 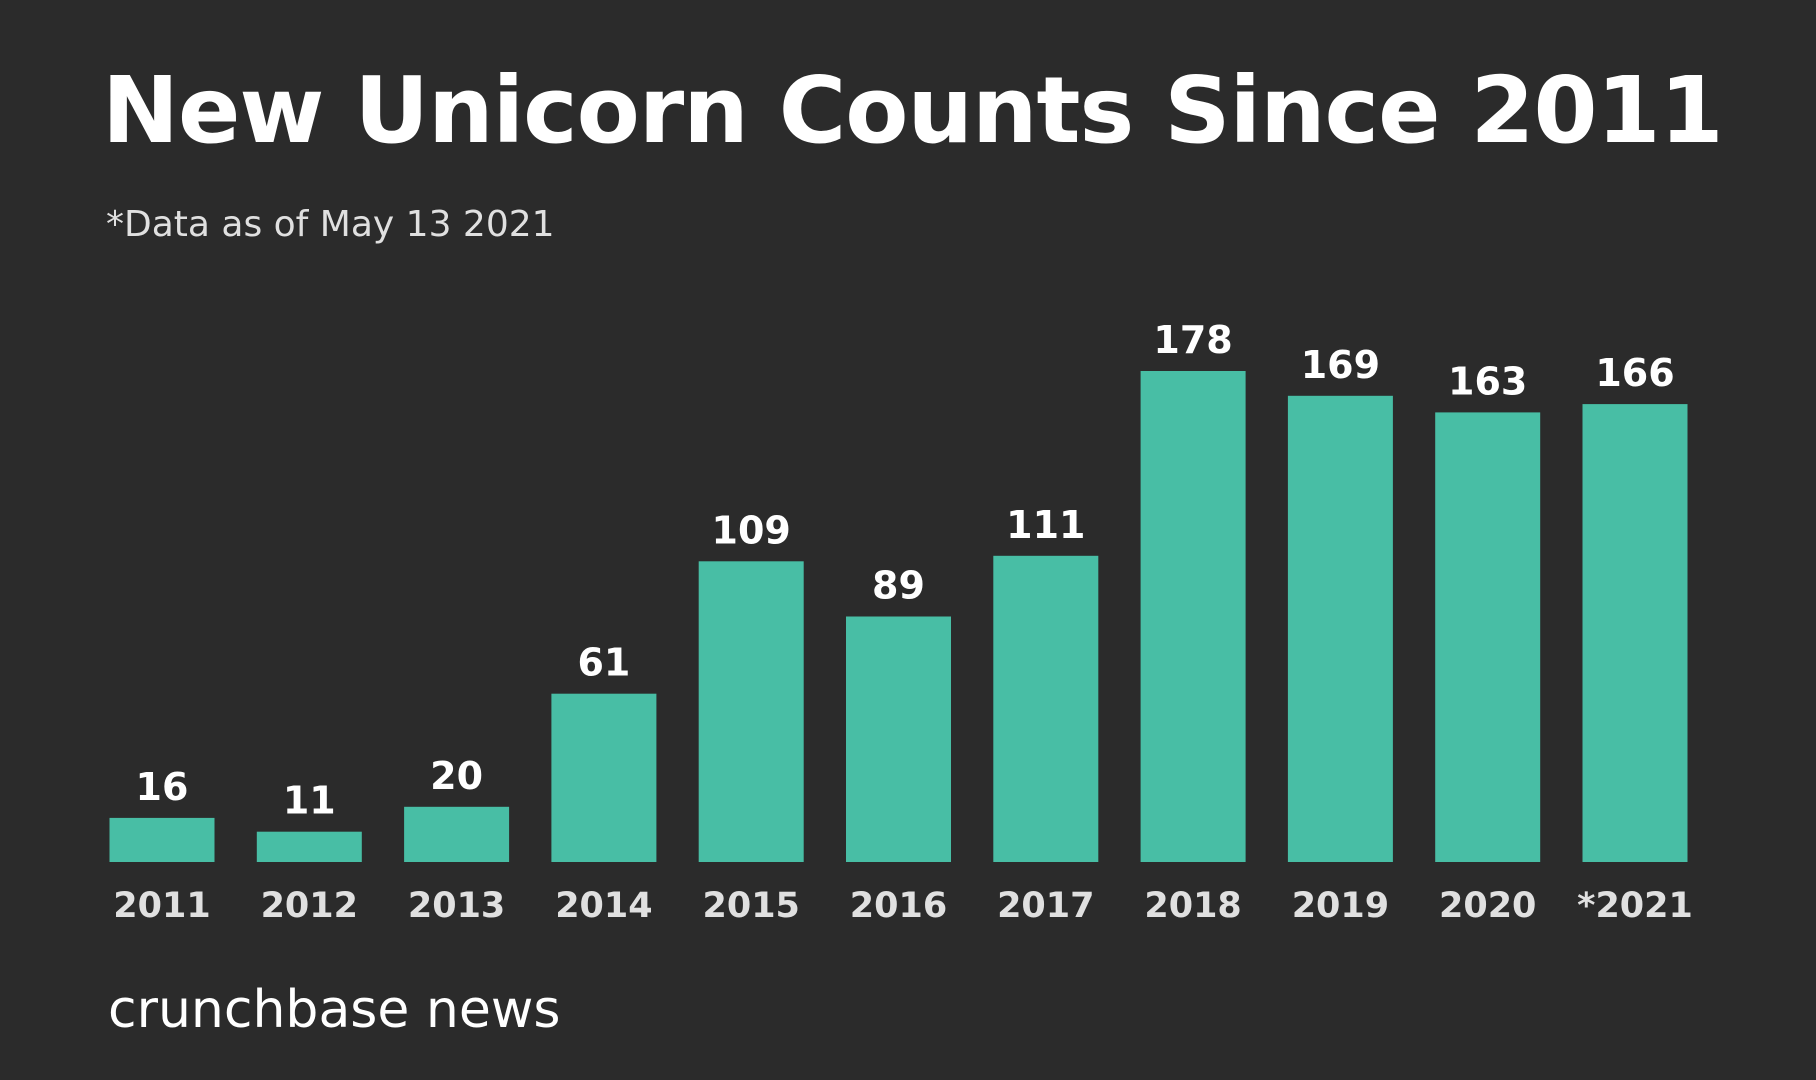 I want to click on bar-2015, so click(x=751, y=711).